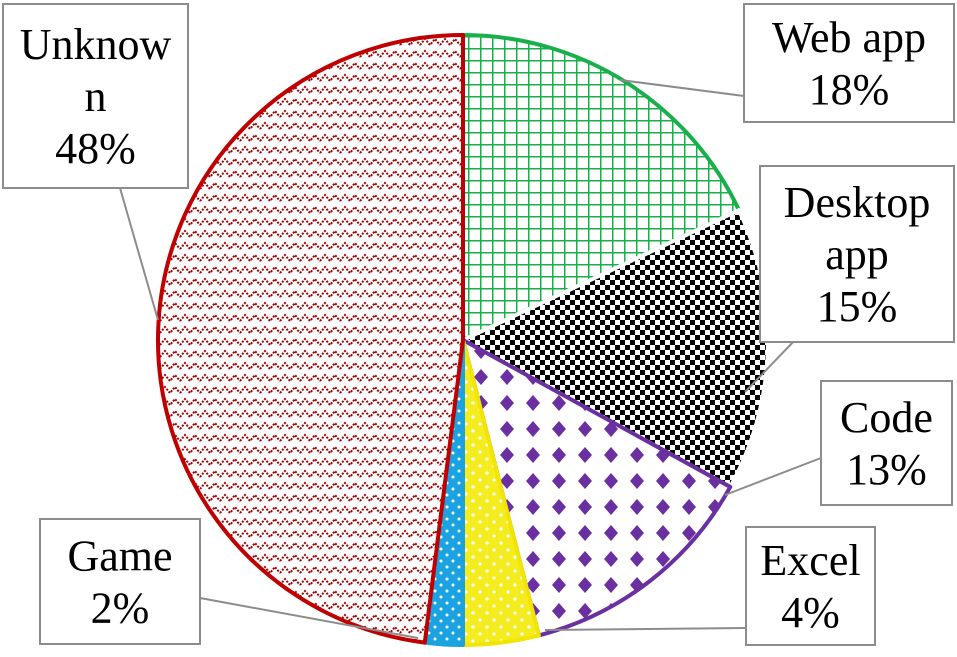 The height and width of the screenshot is (657, 957). I want to click on data-label-excel-line-0: Excel, so click(810, 560).